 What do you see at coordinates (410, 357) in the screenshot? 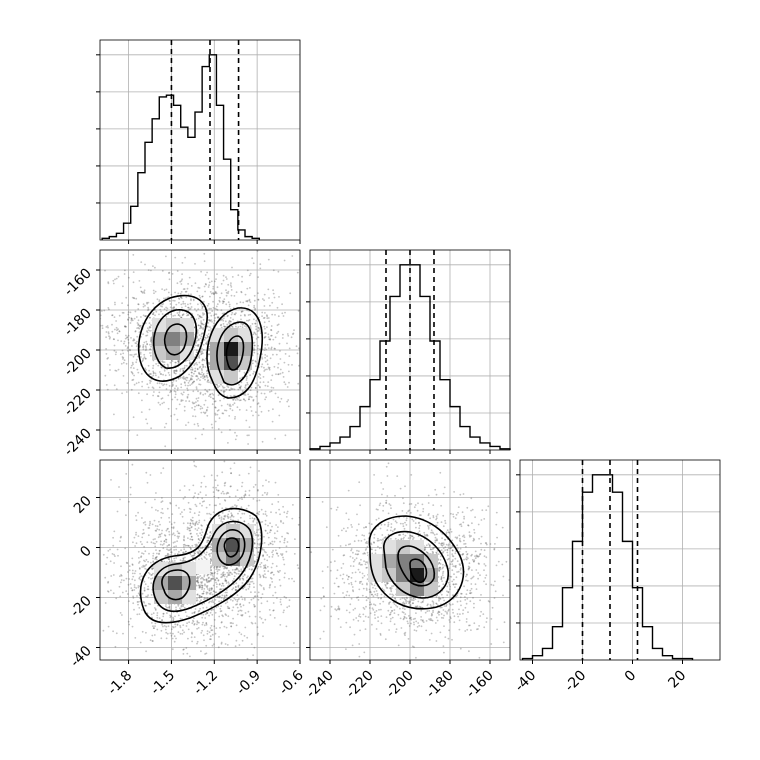
I see `histogram-steps-p2` at bounding box center [410, 357].